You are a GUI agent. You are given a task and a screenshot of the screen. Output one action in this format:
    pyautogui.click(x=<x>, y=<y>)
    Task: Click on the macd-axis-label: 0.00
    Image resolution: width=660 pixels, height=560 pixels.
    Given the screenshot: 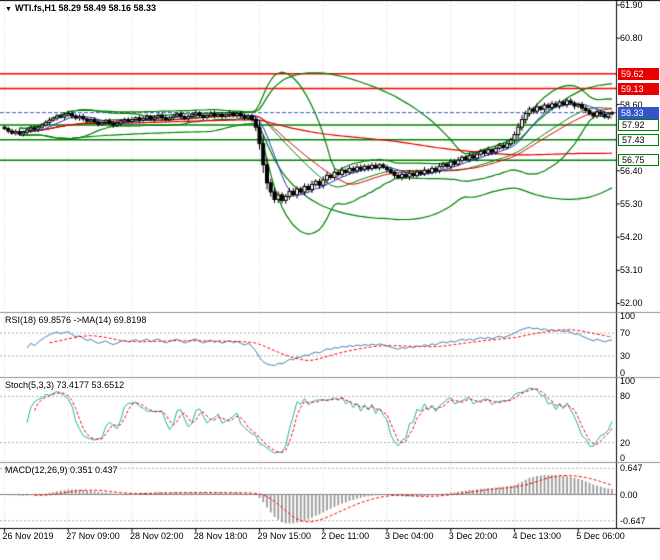 What is the action you would take?
    pyautogui.click(x=629, y=494)
    